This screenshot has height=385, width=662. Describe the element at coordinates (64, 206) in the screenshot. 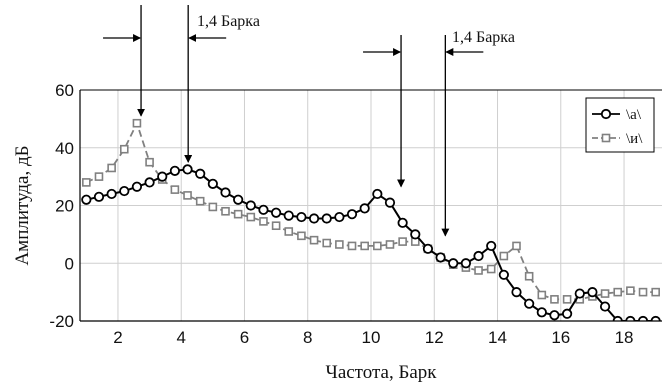

I see `y-tick-label: 20` at that location.